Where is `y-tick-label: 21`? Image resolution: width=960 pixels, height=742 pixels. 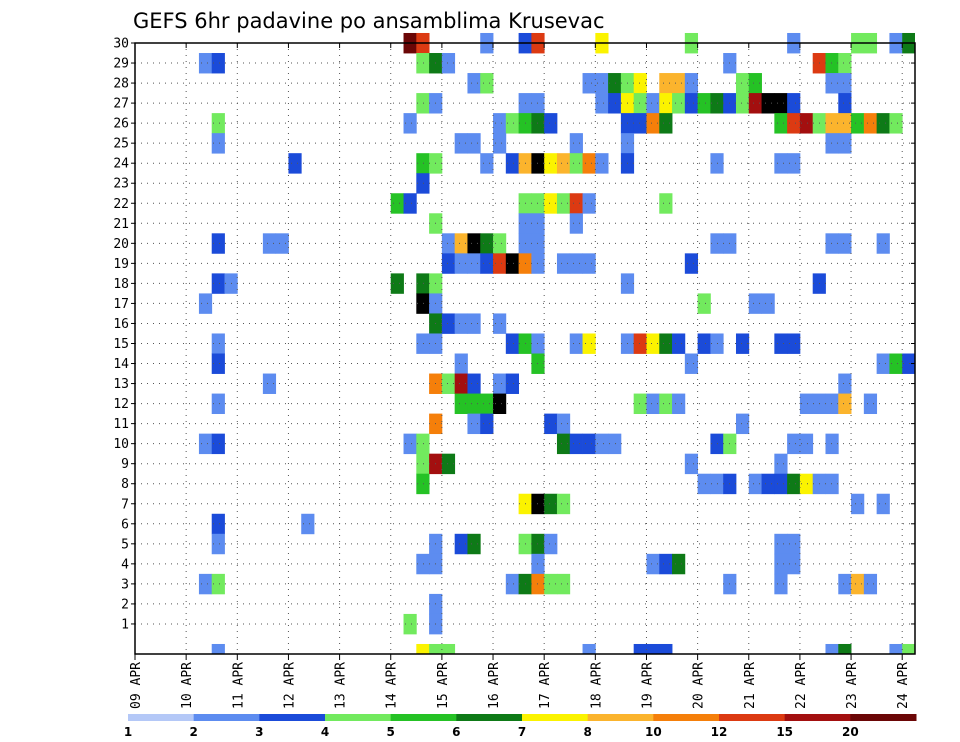
y-tick-label: 21 is located at coordinates (121, 224).